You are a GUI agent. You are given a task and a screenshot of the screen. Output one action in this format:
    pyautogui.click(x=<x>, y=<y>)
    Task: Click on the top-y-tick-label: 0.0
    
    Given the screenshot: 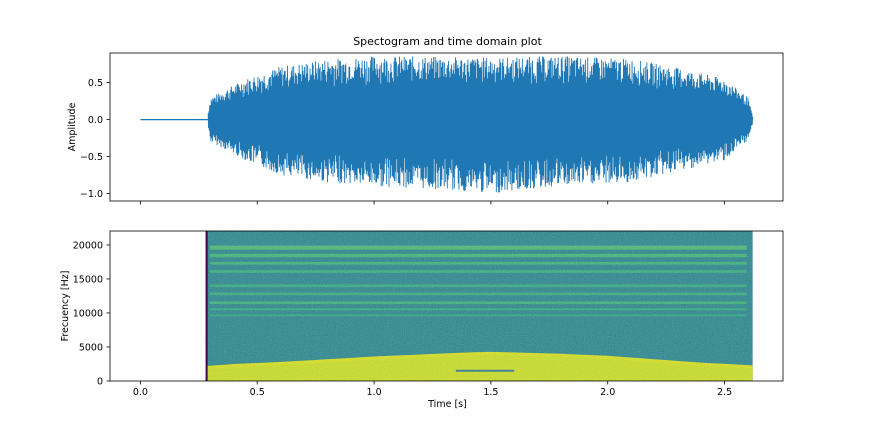 What is the action you would take?
    pyautogui.click(x=95, y=120)
    